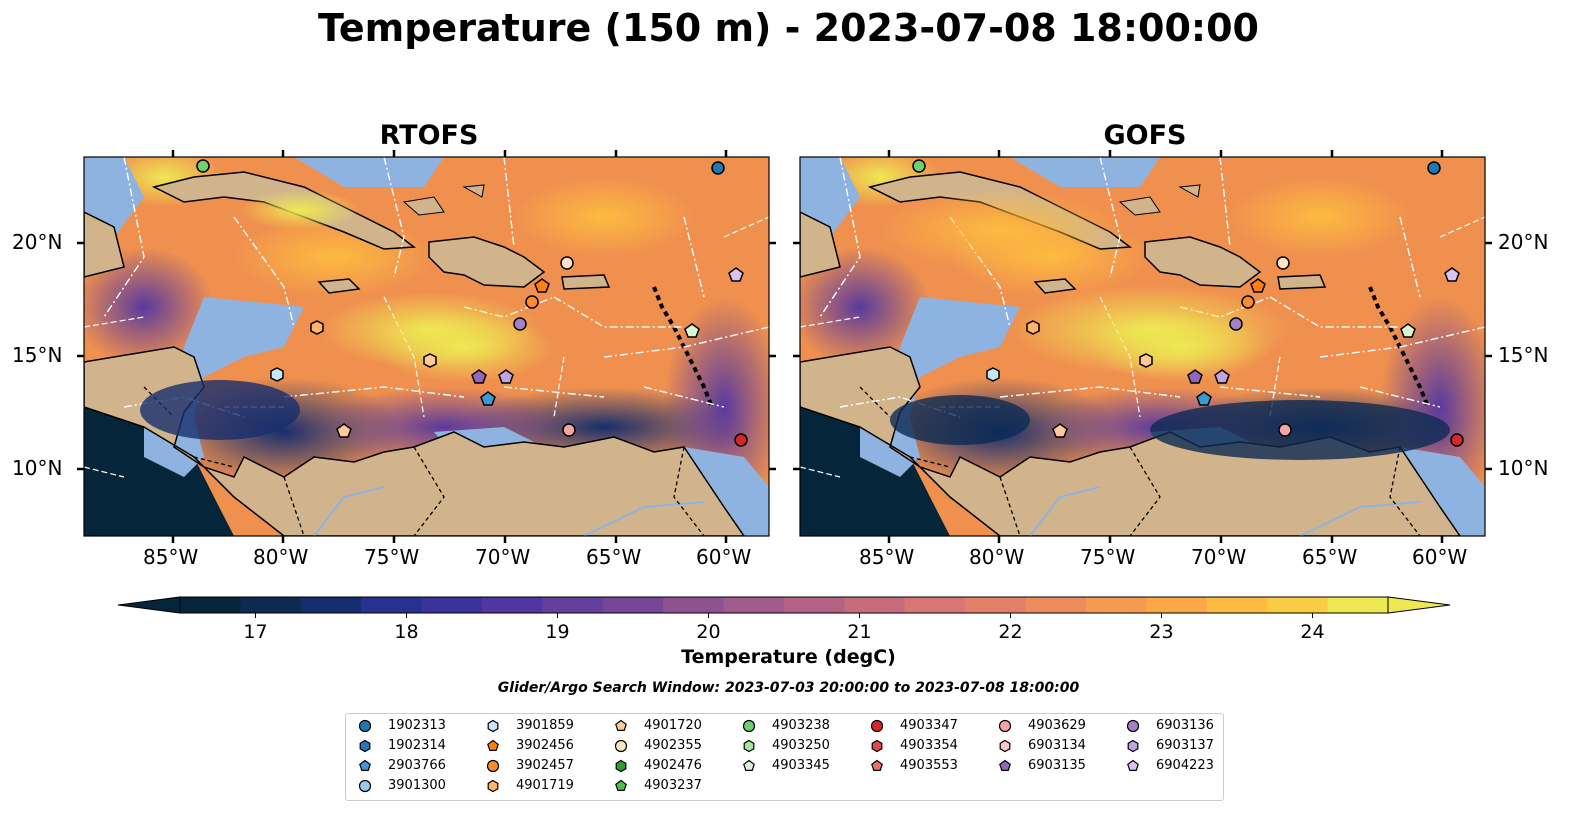  I want to click on colorbar-tick-label: 18, so click(406, 632).